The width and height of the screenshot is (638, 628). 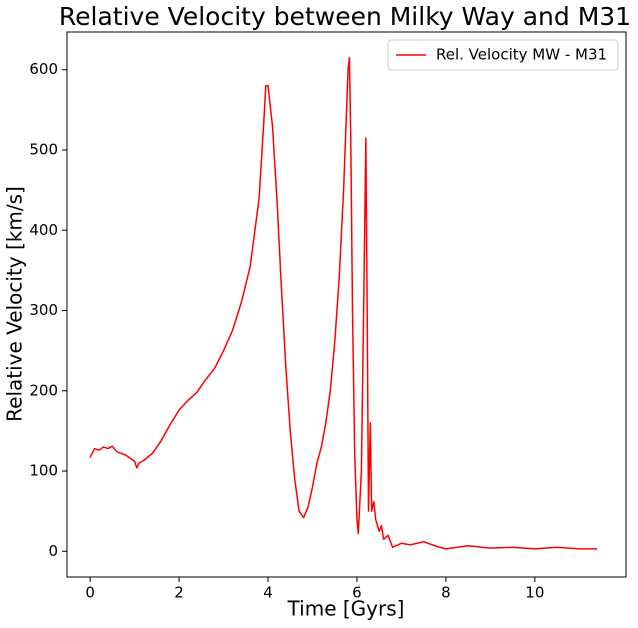 What do you see at coordinates (179, 593) in the screenshot?
I see `x-tick-label: 2` at bounding box center [179, 593].